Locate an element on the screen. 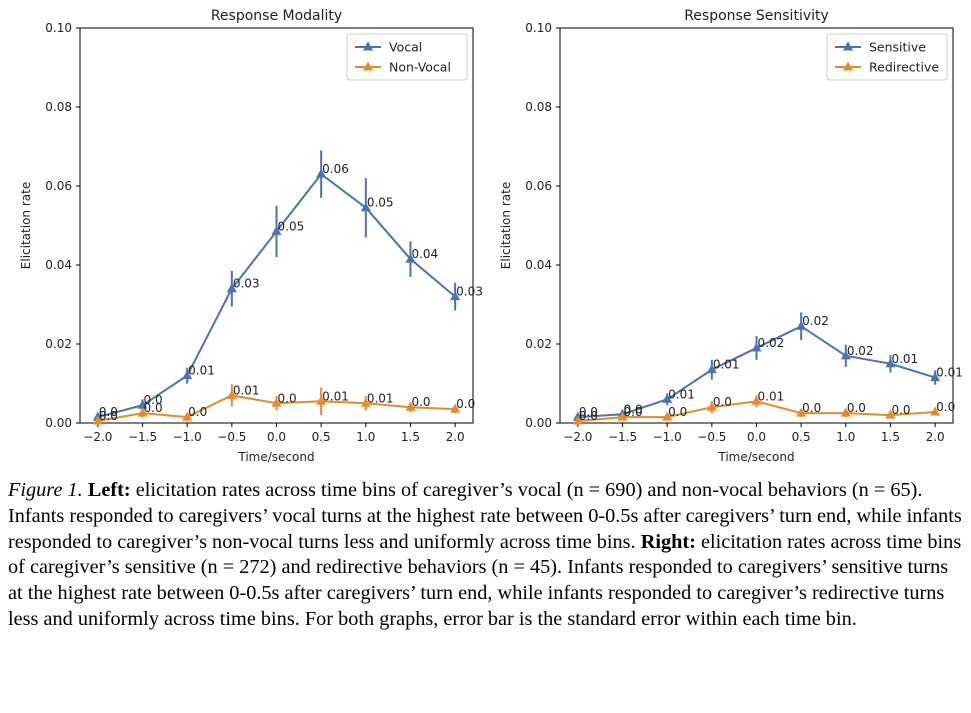 The height and width of the screenshot is (713, 971). chart-title: Response Sensitivity is located at coordinates (756, 16).